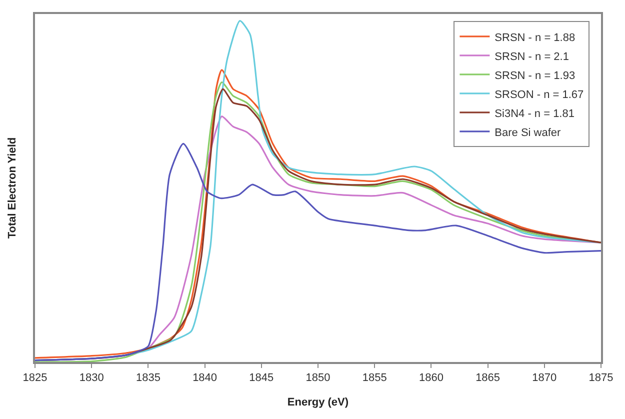 The width and height of the screenshot is (625, 419). Describe the element at coordinates (535, 76) in the screenshot. I see `legend-label: SRSN - n = 1.93` at that location.